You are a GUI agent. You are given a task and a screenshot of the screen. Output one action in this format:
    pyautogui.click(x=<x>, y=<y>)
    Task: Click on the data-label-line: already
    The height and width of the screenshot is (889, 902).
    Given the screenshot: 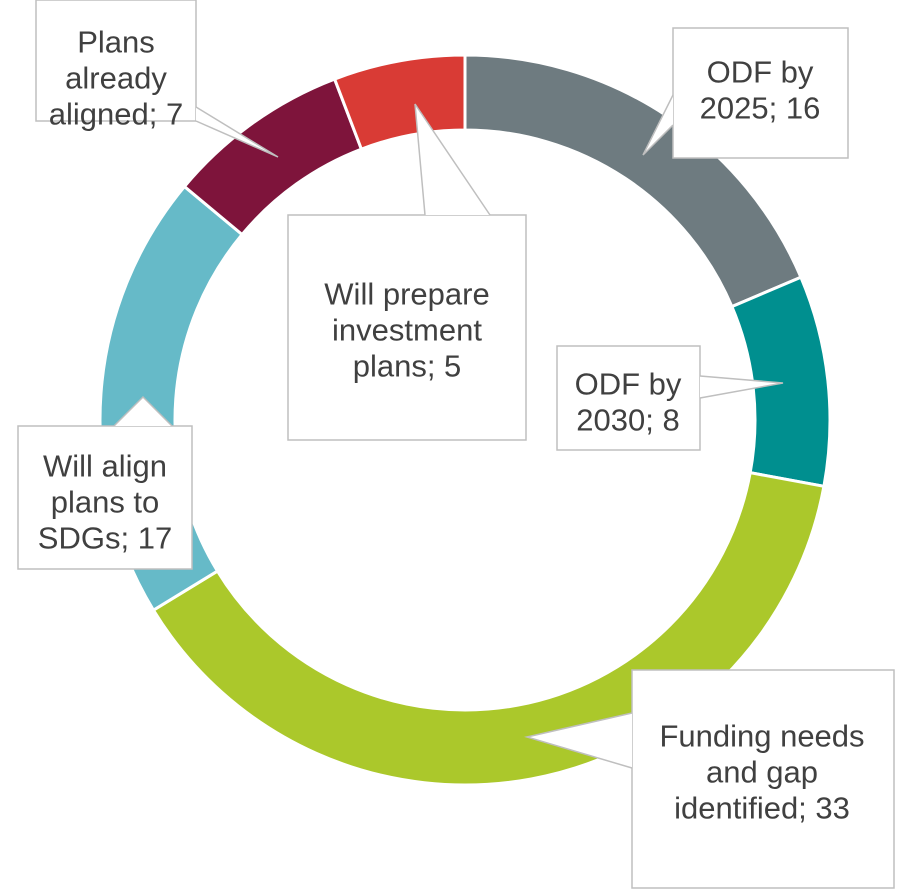 What is the action you would take?
    pyautogui.click(x=116, y=77)
    